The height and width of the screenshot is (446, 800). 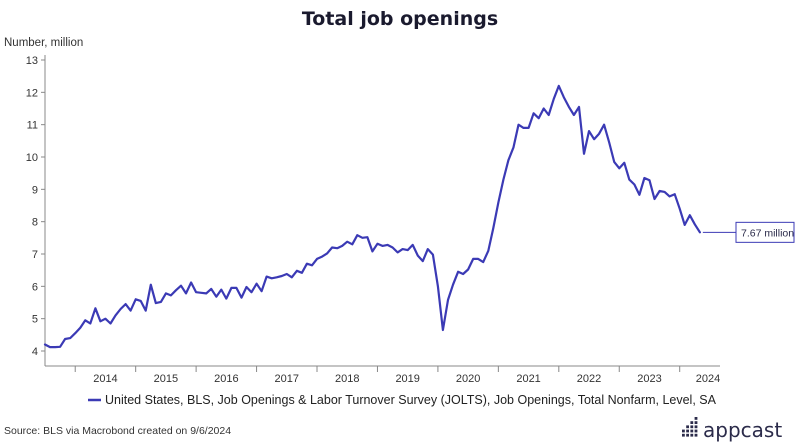 I want to click on y-tick-label: 6, so click(x=35, y=287).